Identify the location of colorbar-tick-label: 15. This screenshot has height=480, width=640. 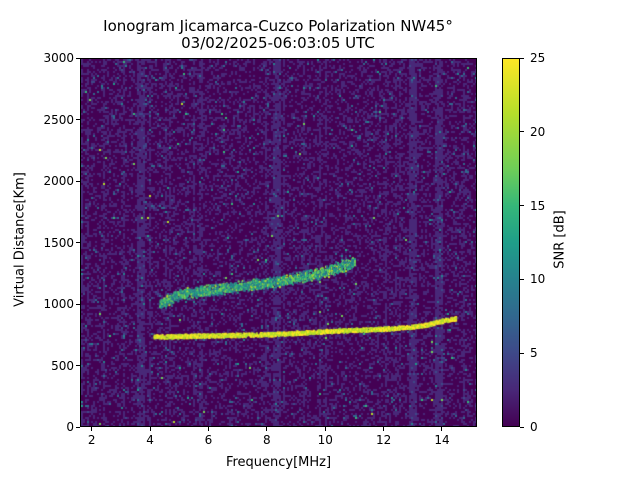
(538, 205).